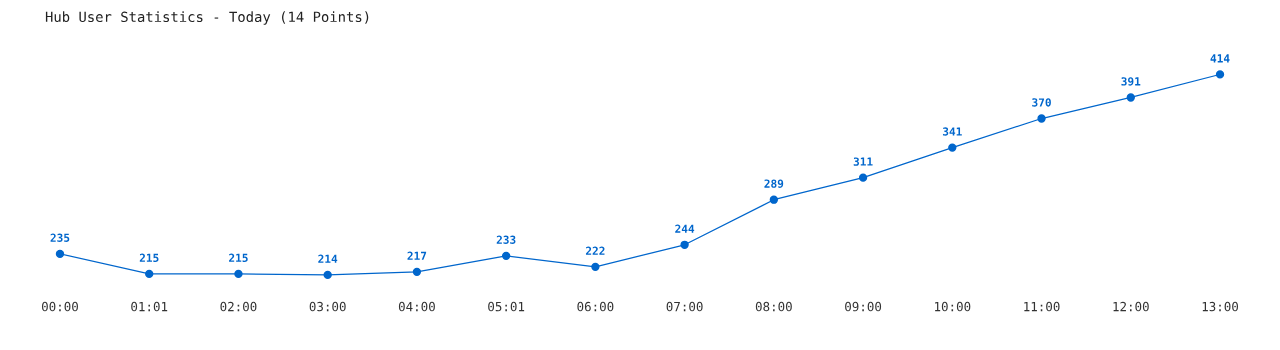  What do you see at coordinates (149, 306) in the screenshot?
I see `x-tick-label: 01:01` at bounding box center [149, 306].